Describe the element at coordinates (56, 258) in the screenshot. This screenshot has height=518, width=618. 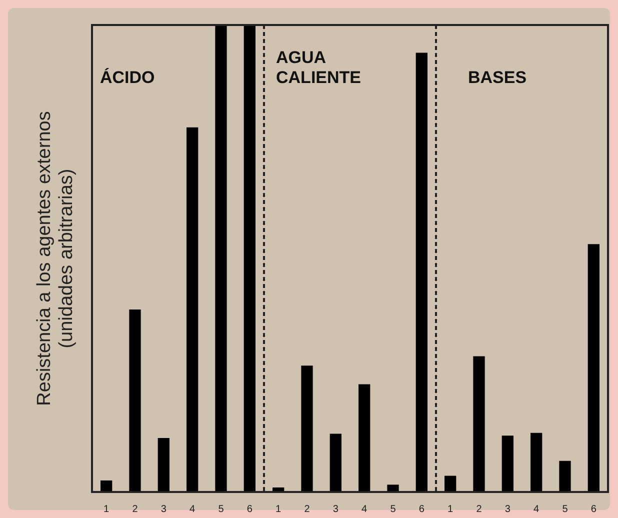
I see `y-axis-title: Resistencia a los agentes externos (unidades arbitrarias)` at that location.